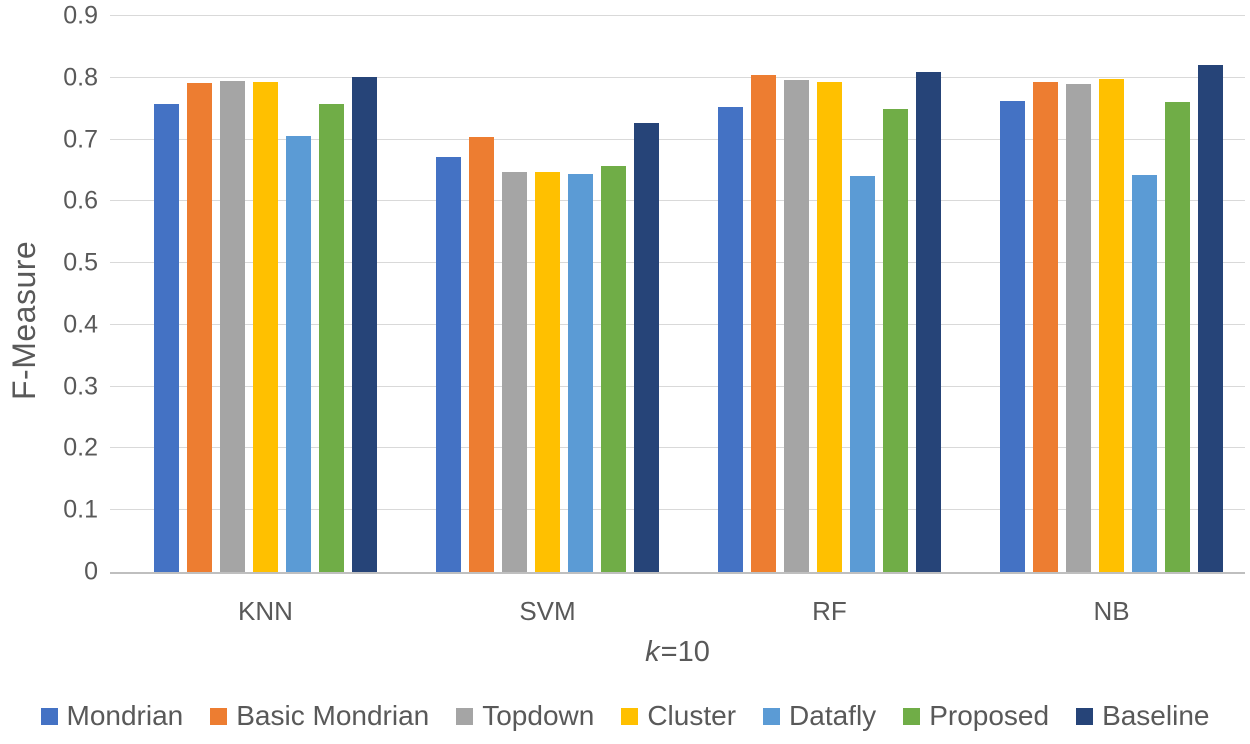  Describe the element at coordinates (677, 611) in the screenshot. I see `x-axis-labels: KNN SVM RF NB` at that location.